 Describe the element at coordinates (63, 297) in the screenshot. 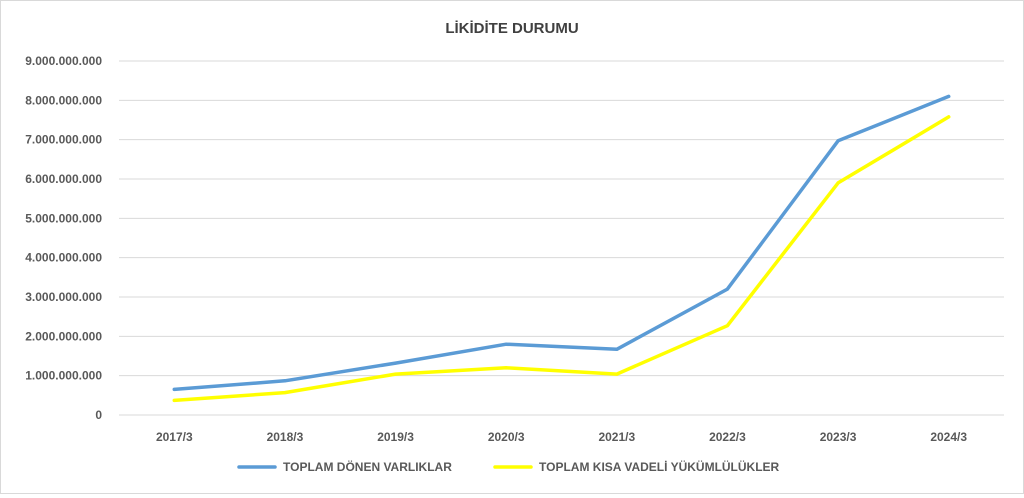

I see `y-tick-label: 3.000.000.000` at that location.